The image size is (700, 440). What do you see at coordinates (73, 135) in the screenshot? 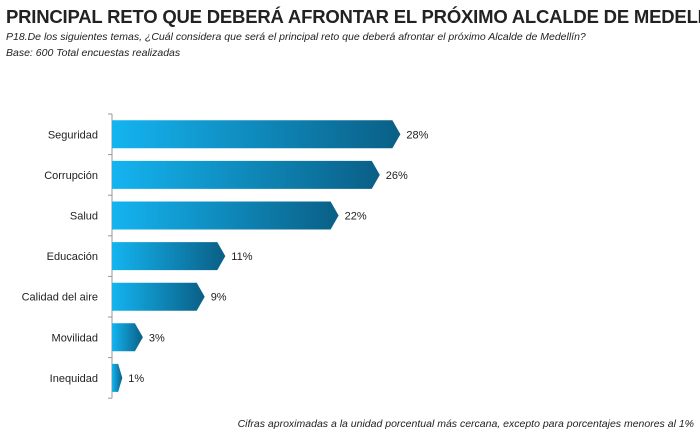
I see `category-label: Seguridad` at bounding box center [73, 135].